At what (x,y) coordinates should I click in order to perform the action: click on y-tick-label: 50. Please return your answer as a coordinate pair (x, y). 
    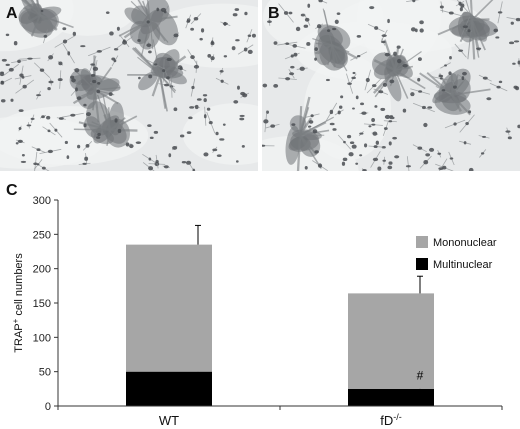
    Looking at the image, I should click on (45, 373).